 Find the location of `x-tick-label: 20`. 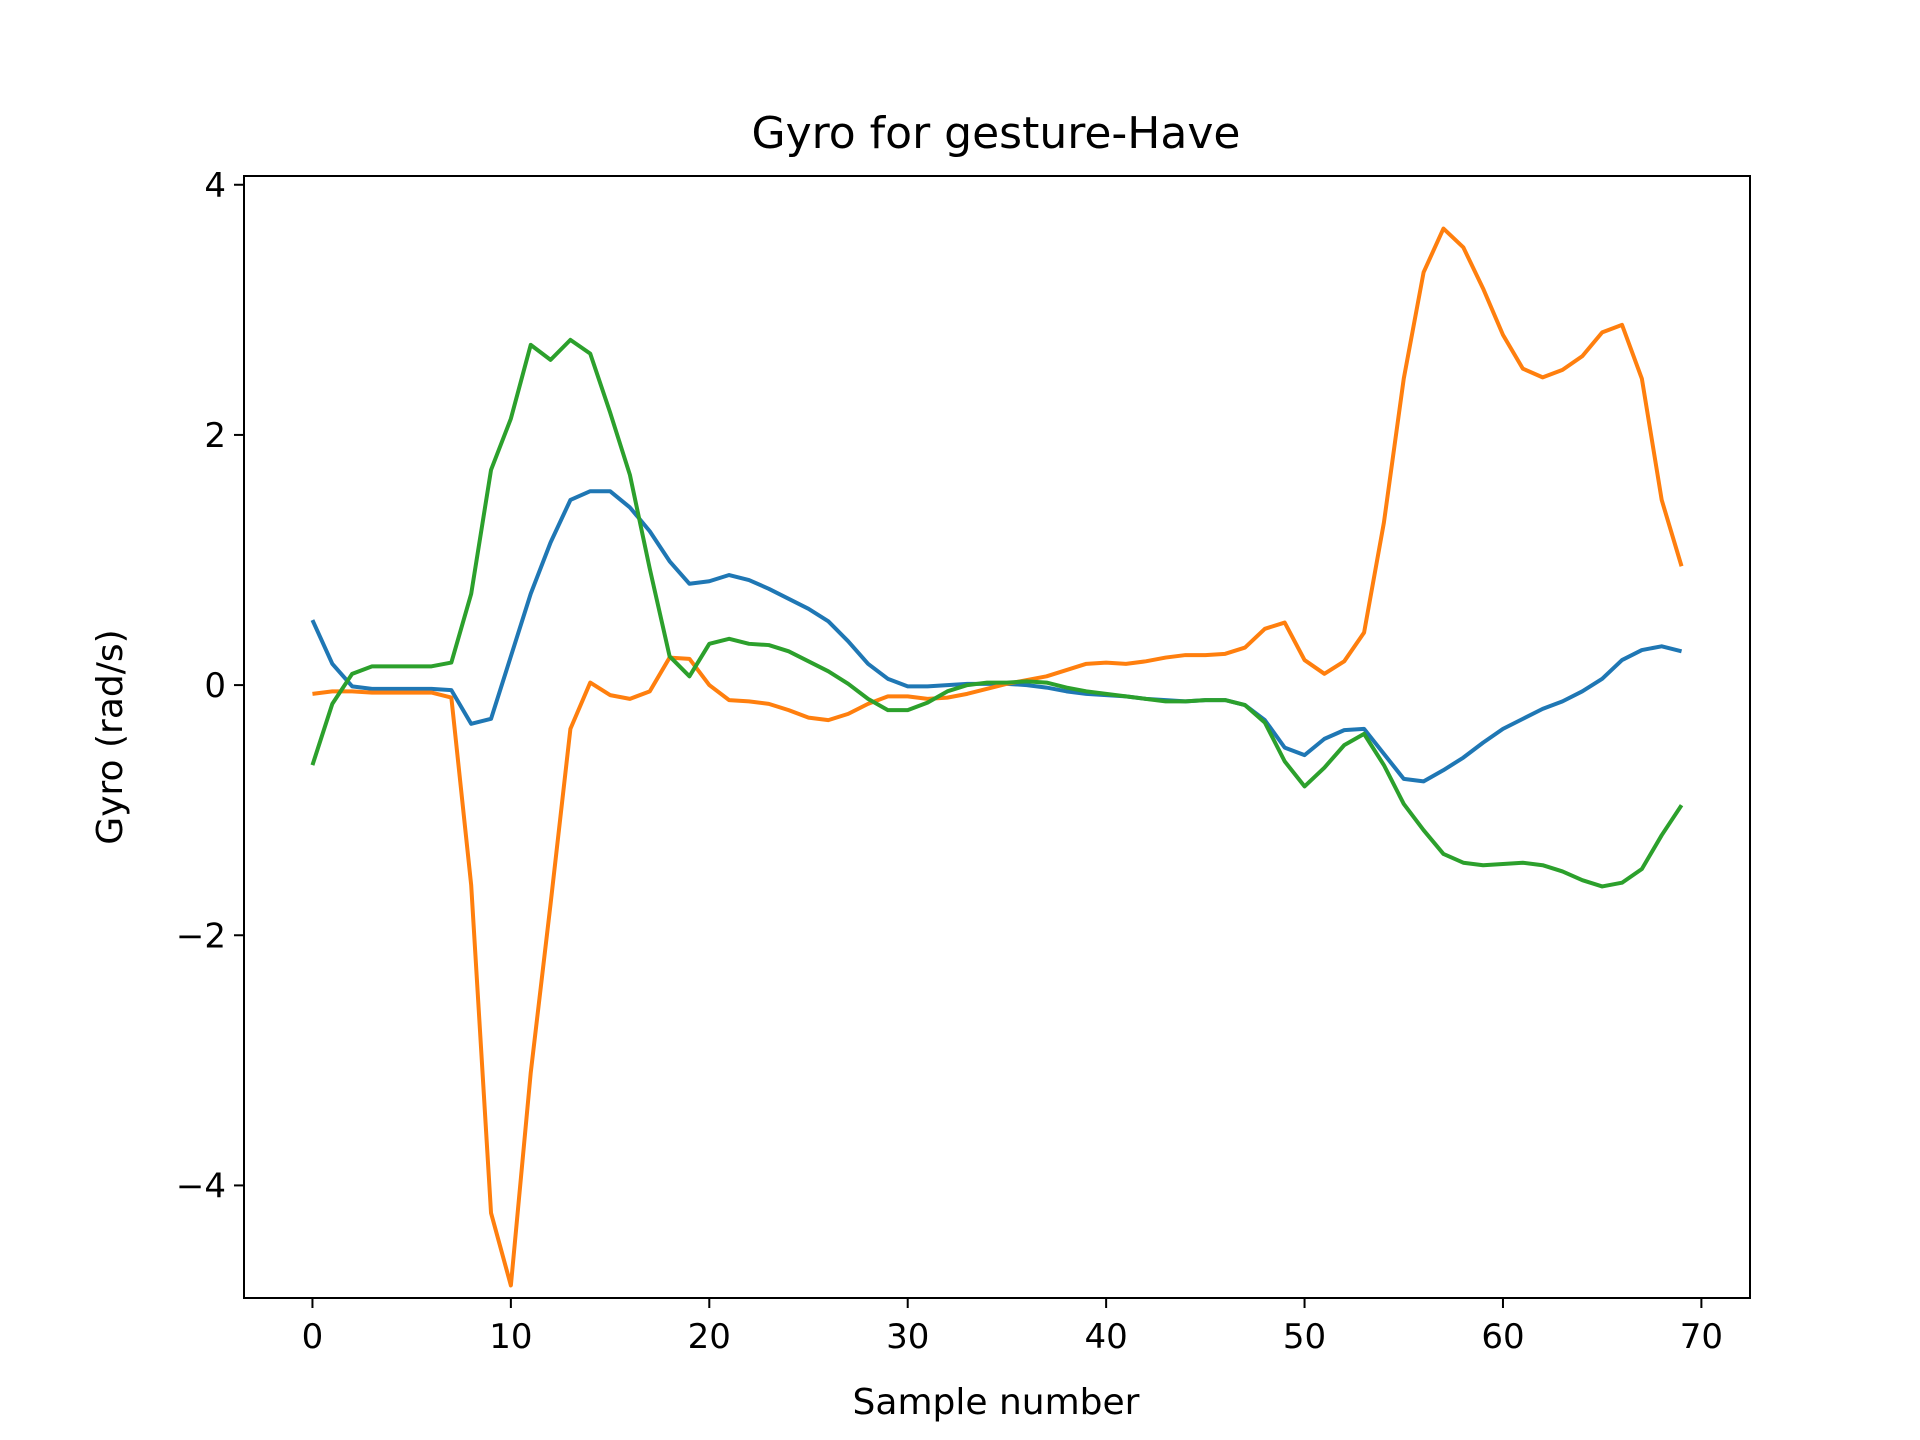

x-tick-label: 20 is located at coordinates (709, 1337).